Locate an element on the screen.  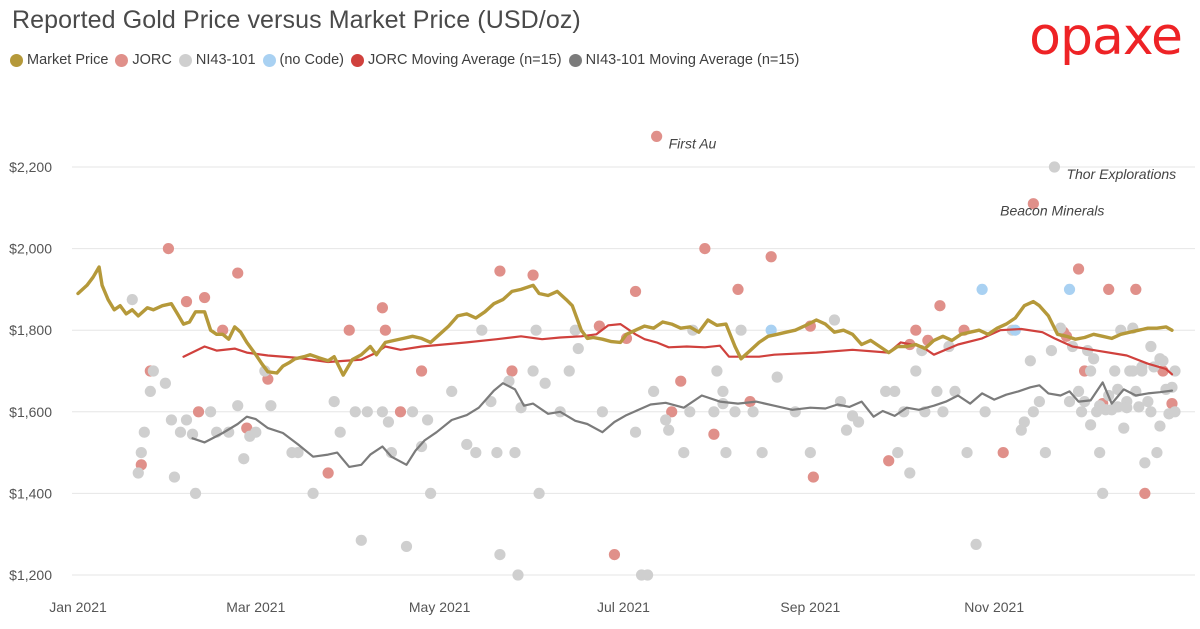
legend-item: (no Code) is located at coordinates (303, 60).